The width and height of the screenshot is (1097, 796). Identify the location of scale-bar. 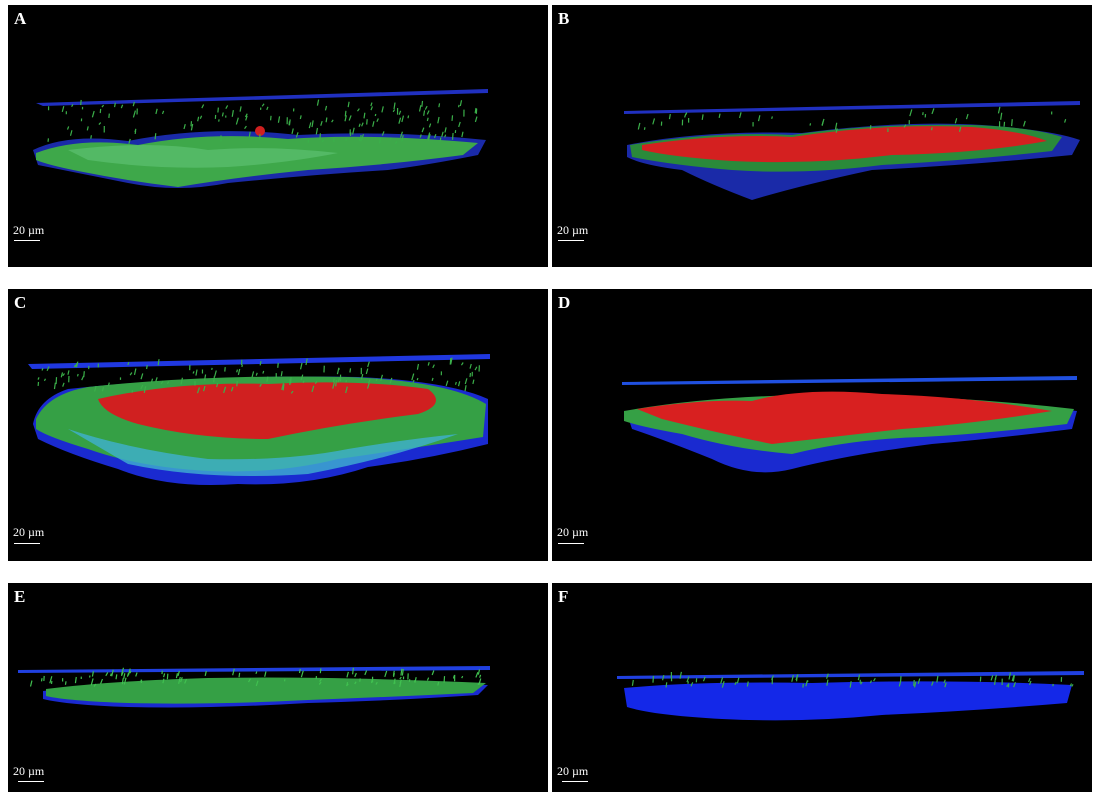
(27, 240).